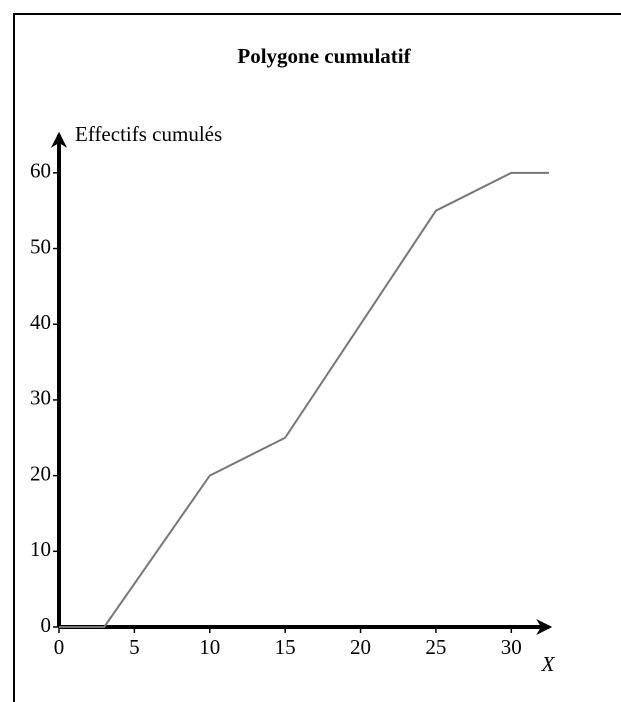 This screenshot has width=621, height=702. I want to click on y-tick-label: 50, so click(40, 246).